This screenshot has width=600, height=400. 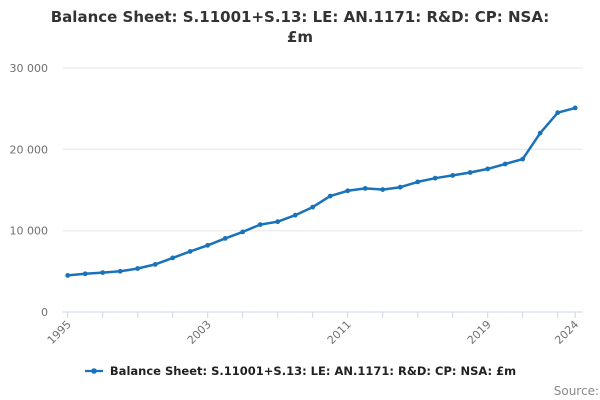 What do you see at coordinates (93, 371) in the screenshot?
I see `legend-series-marker-icon` at bounding box center [93, 371].